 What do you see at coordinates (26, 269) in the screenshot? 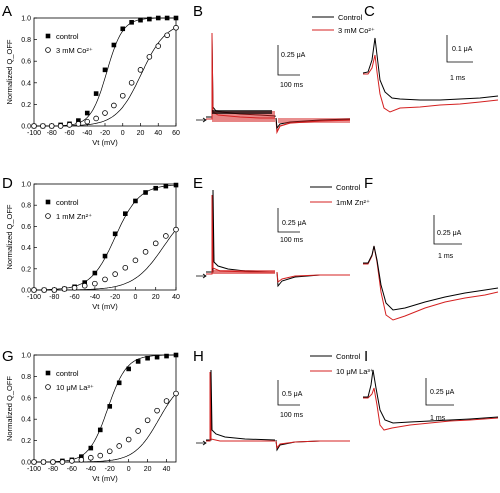
I see `y-tick-label: 0.2` at bounding box center [26, 269].